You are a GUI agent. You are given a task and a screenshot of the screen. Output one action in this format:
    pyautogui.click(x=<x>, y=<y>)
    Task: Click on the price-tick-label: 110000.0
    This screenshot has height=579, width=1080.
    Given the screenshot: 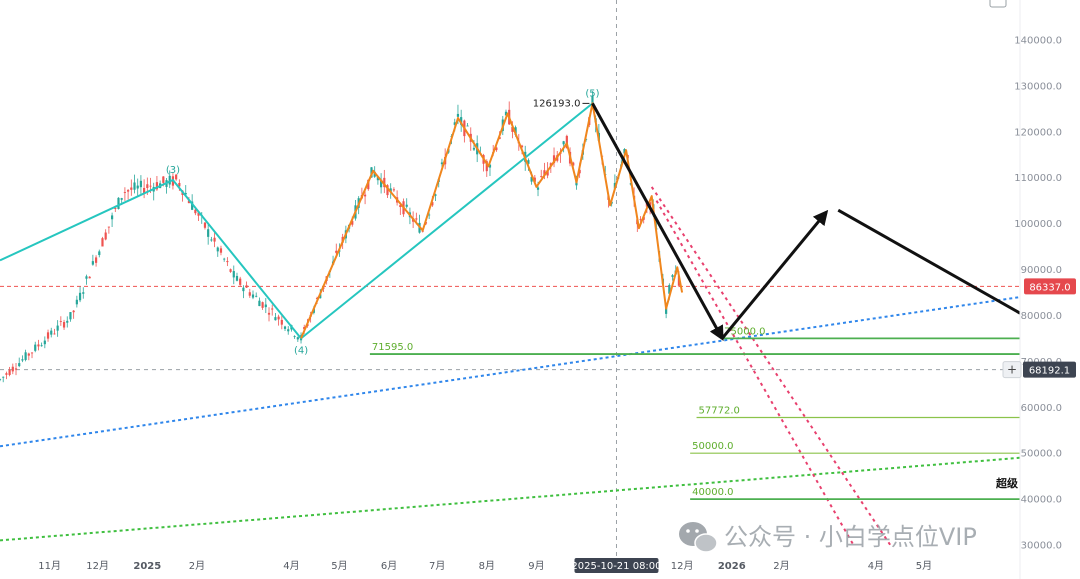 What is the action you would take?
    pyautogui.click(x=1038, y=178)
    